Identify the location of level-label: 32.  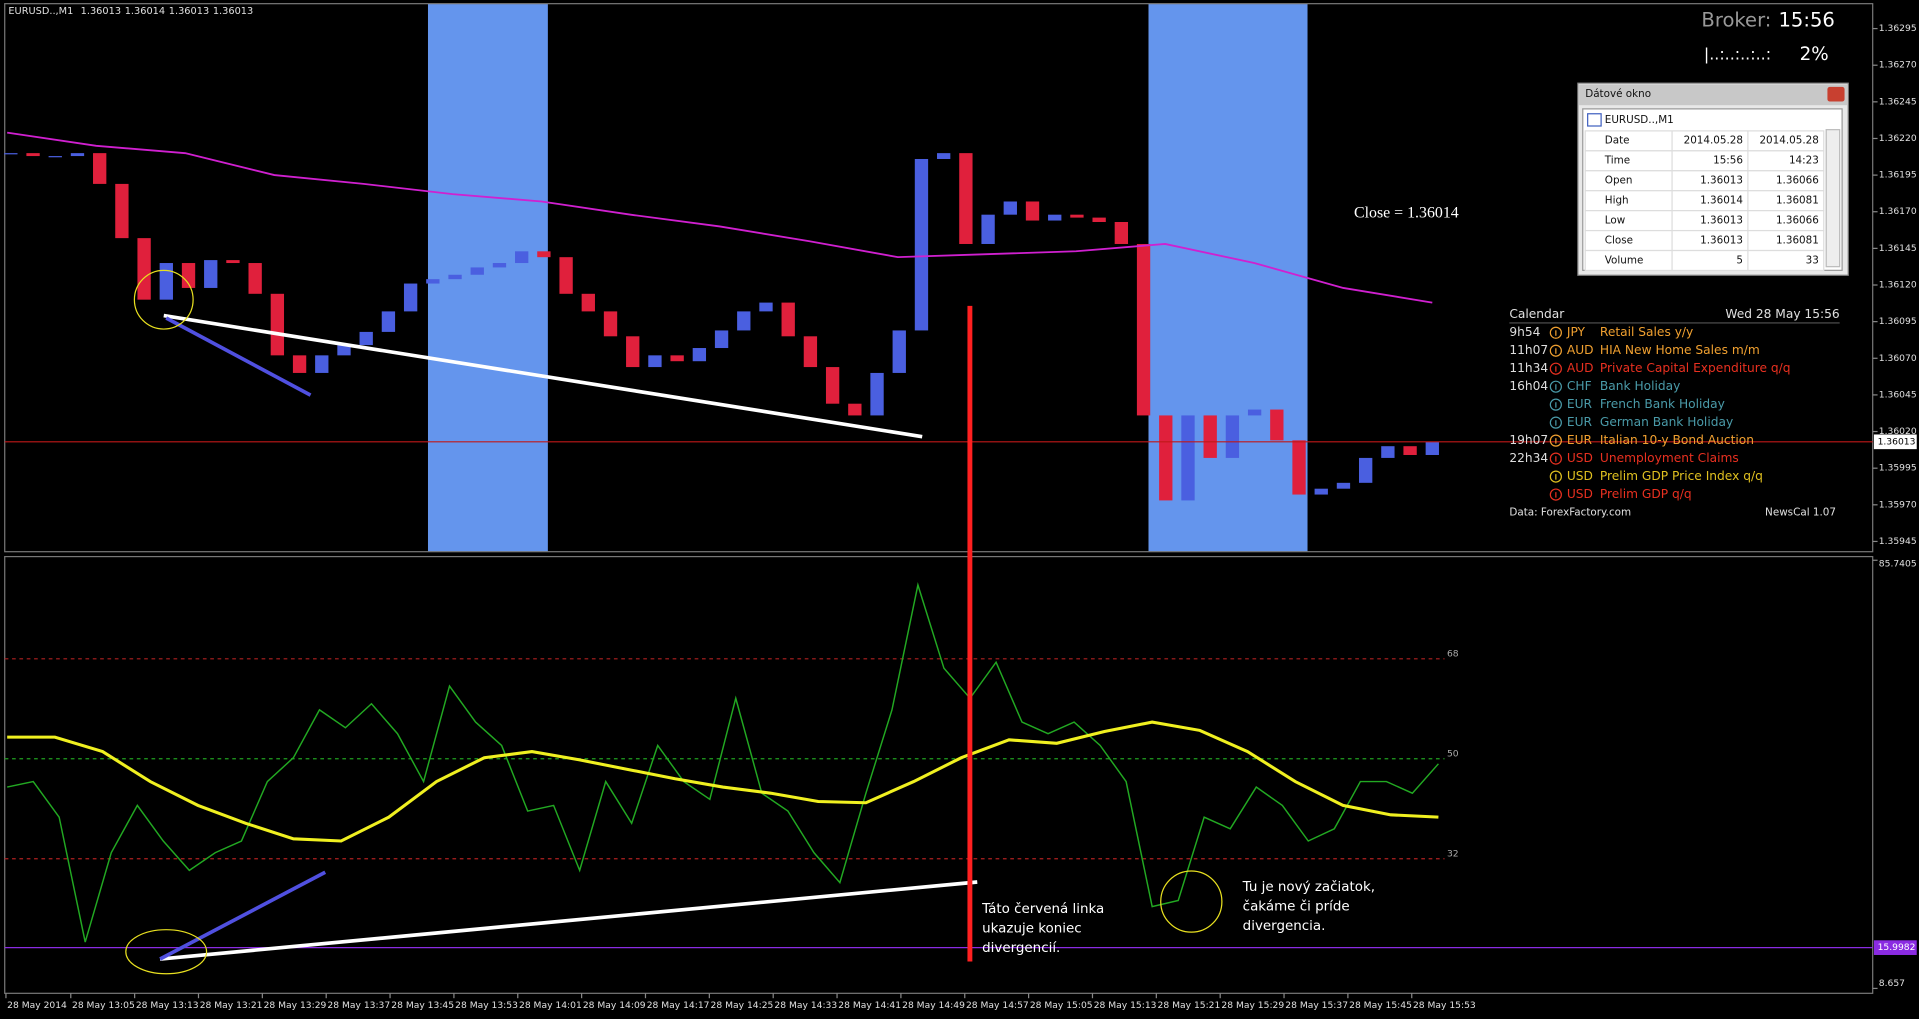
(1453, 853).